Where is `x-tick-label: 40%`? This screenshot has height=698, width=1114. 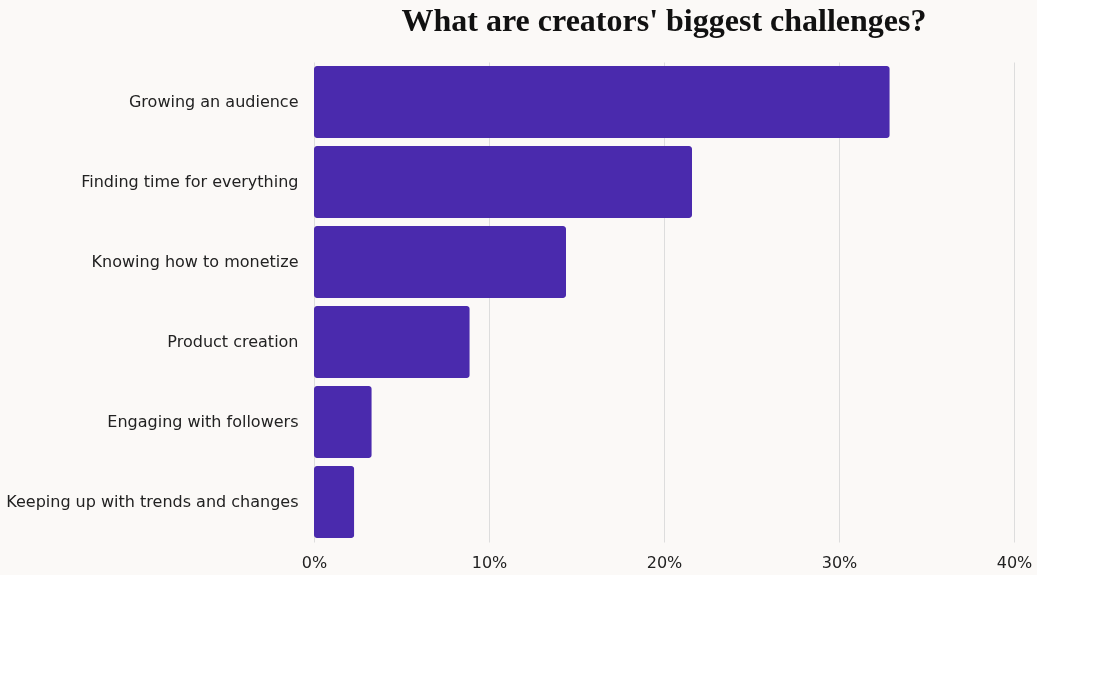 x-tick-label: 40% is located at coordinates (1014, 562).